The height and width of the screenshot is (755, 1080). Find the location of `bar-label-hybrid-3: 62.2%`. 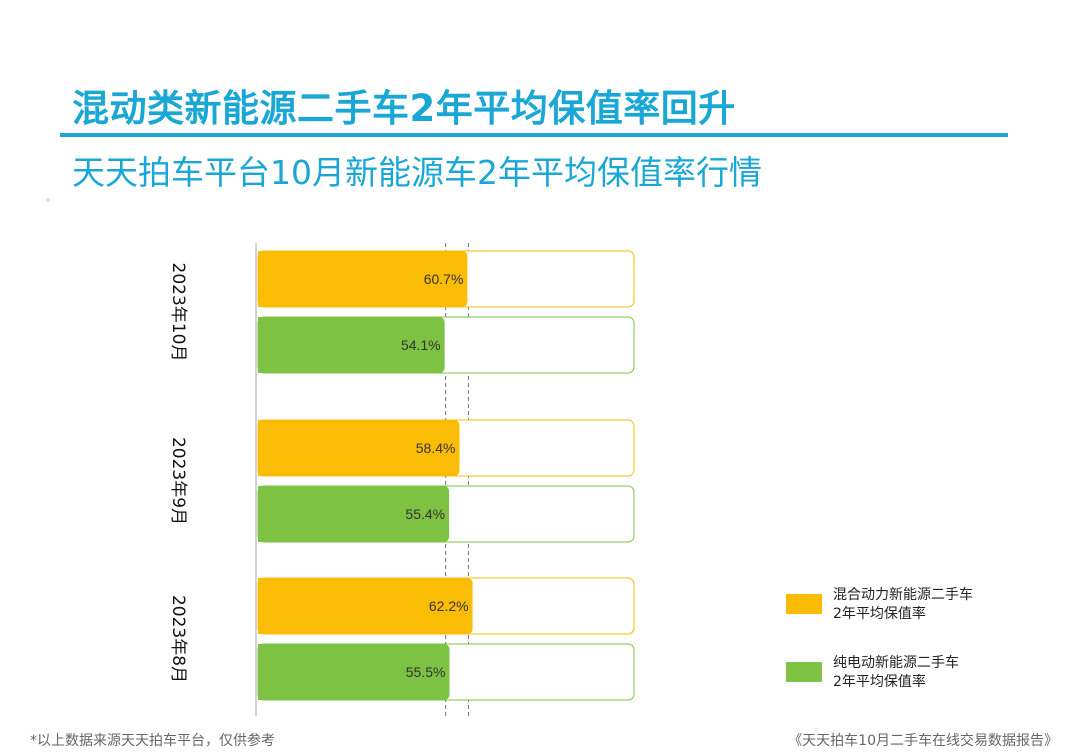

bar-label-hybrid-3: 62.2% is located at coordinates (449, 606).